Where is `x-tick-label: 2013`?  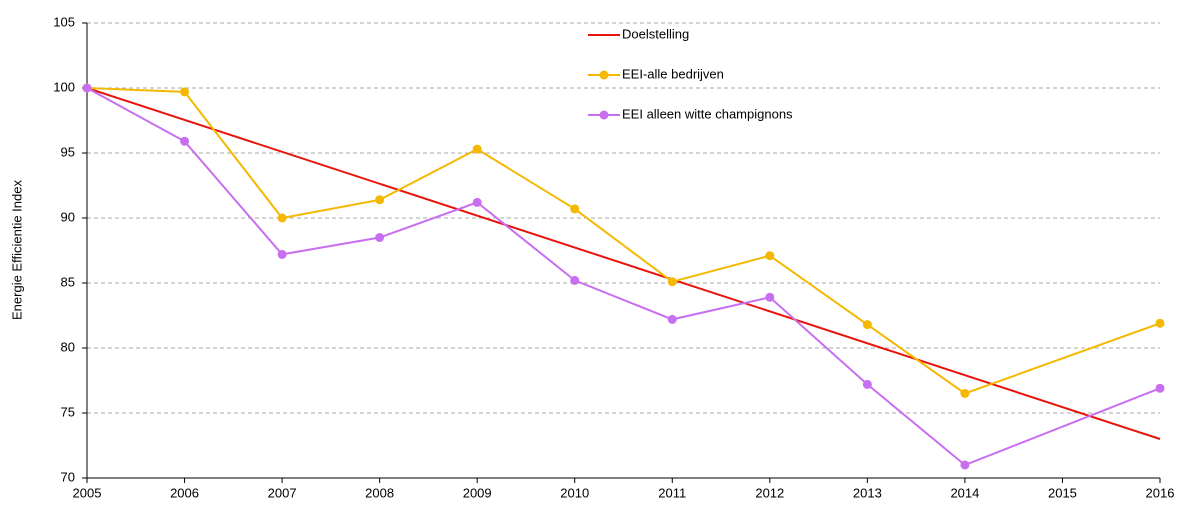
x-tick-label: 2013 is located at coordinates (867, 492).